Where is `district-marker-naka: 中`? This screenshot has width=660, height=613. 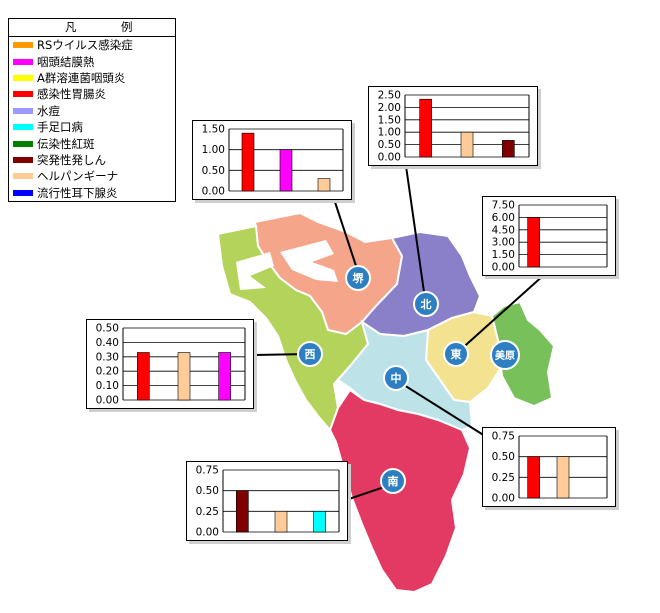 district-marker-naka: 中 is located at coordinates (396, 378).